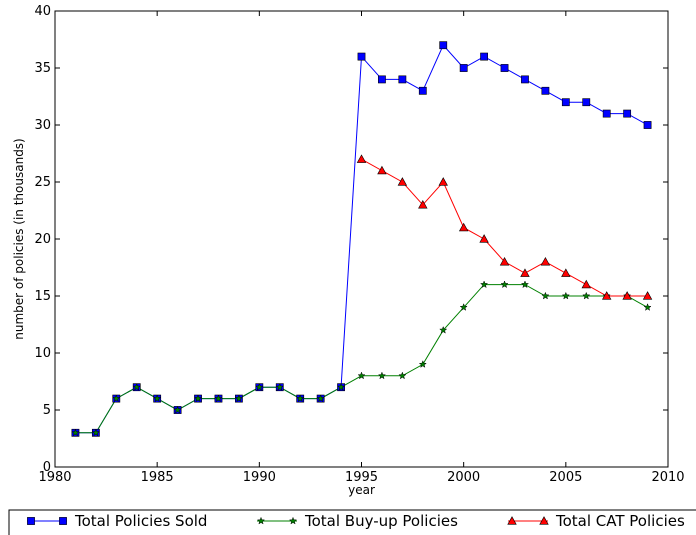 The image size is (696, 535). I want to click on x-tick-label: 2000, so click(463, 477).